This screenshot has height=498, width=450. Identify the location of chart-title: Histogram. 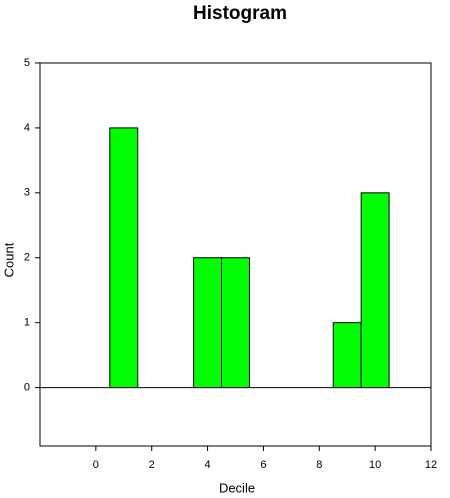
(240, 13).